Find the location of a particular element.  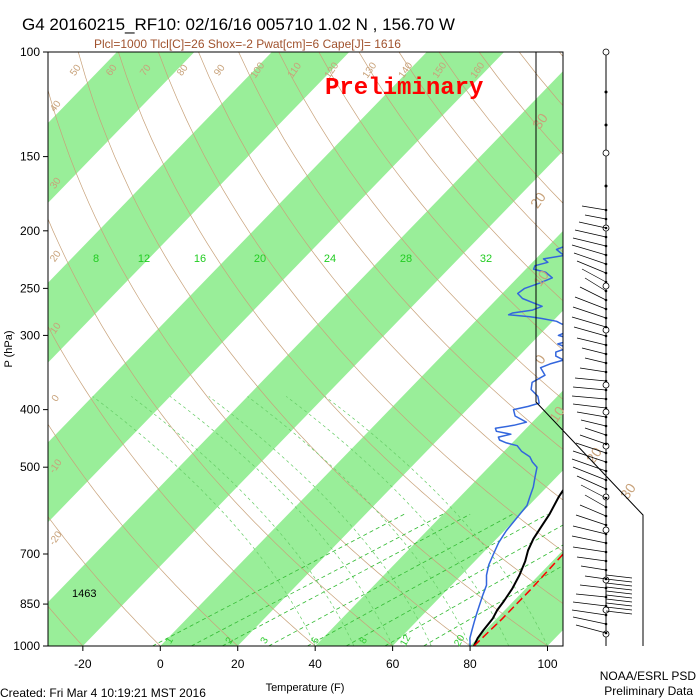

y-tick-label: 300 is located at coordinates (30, 335).